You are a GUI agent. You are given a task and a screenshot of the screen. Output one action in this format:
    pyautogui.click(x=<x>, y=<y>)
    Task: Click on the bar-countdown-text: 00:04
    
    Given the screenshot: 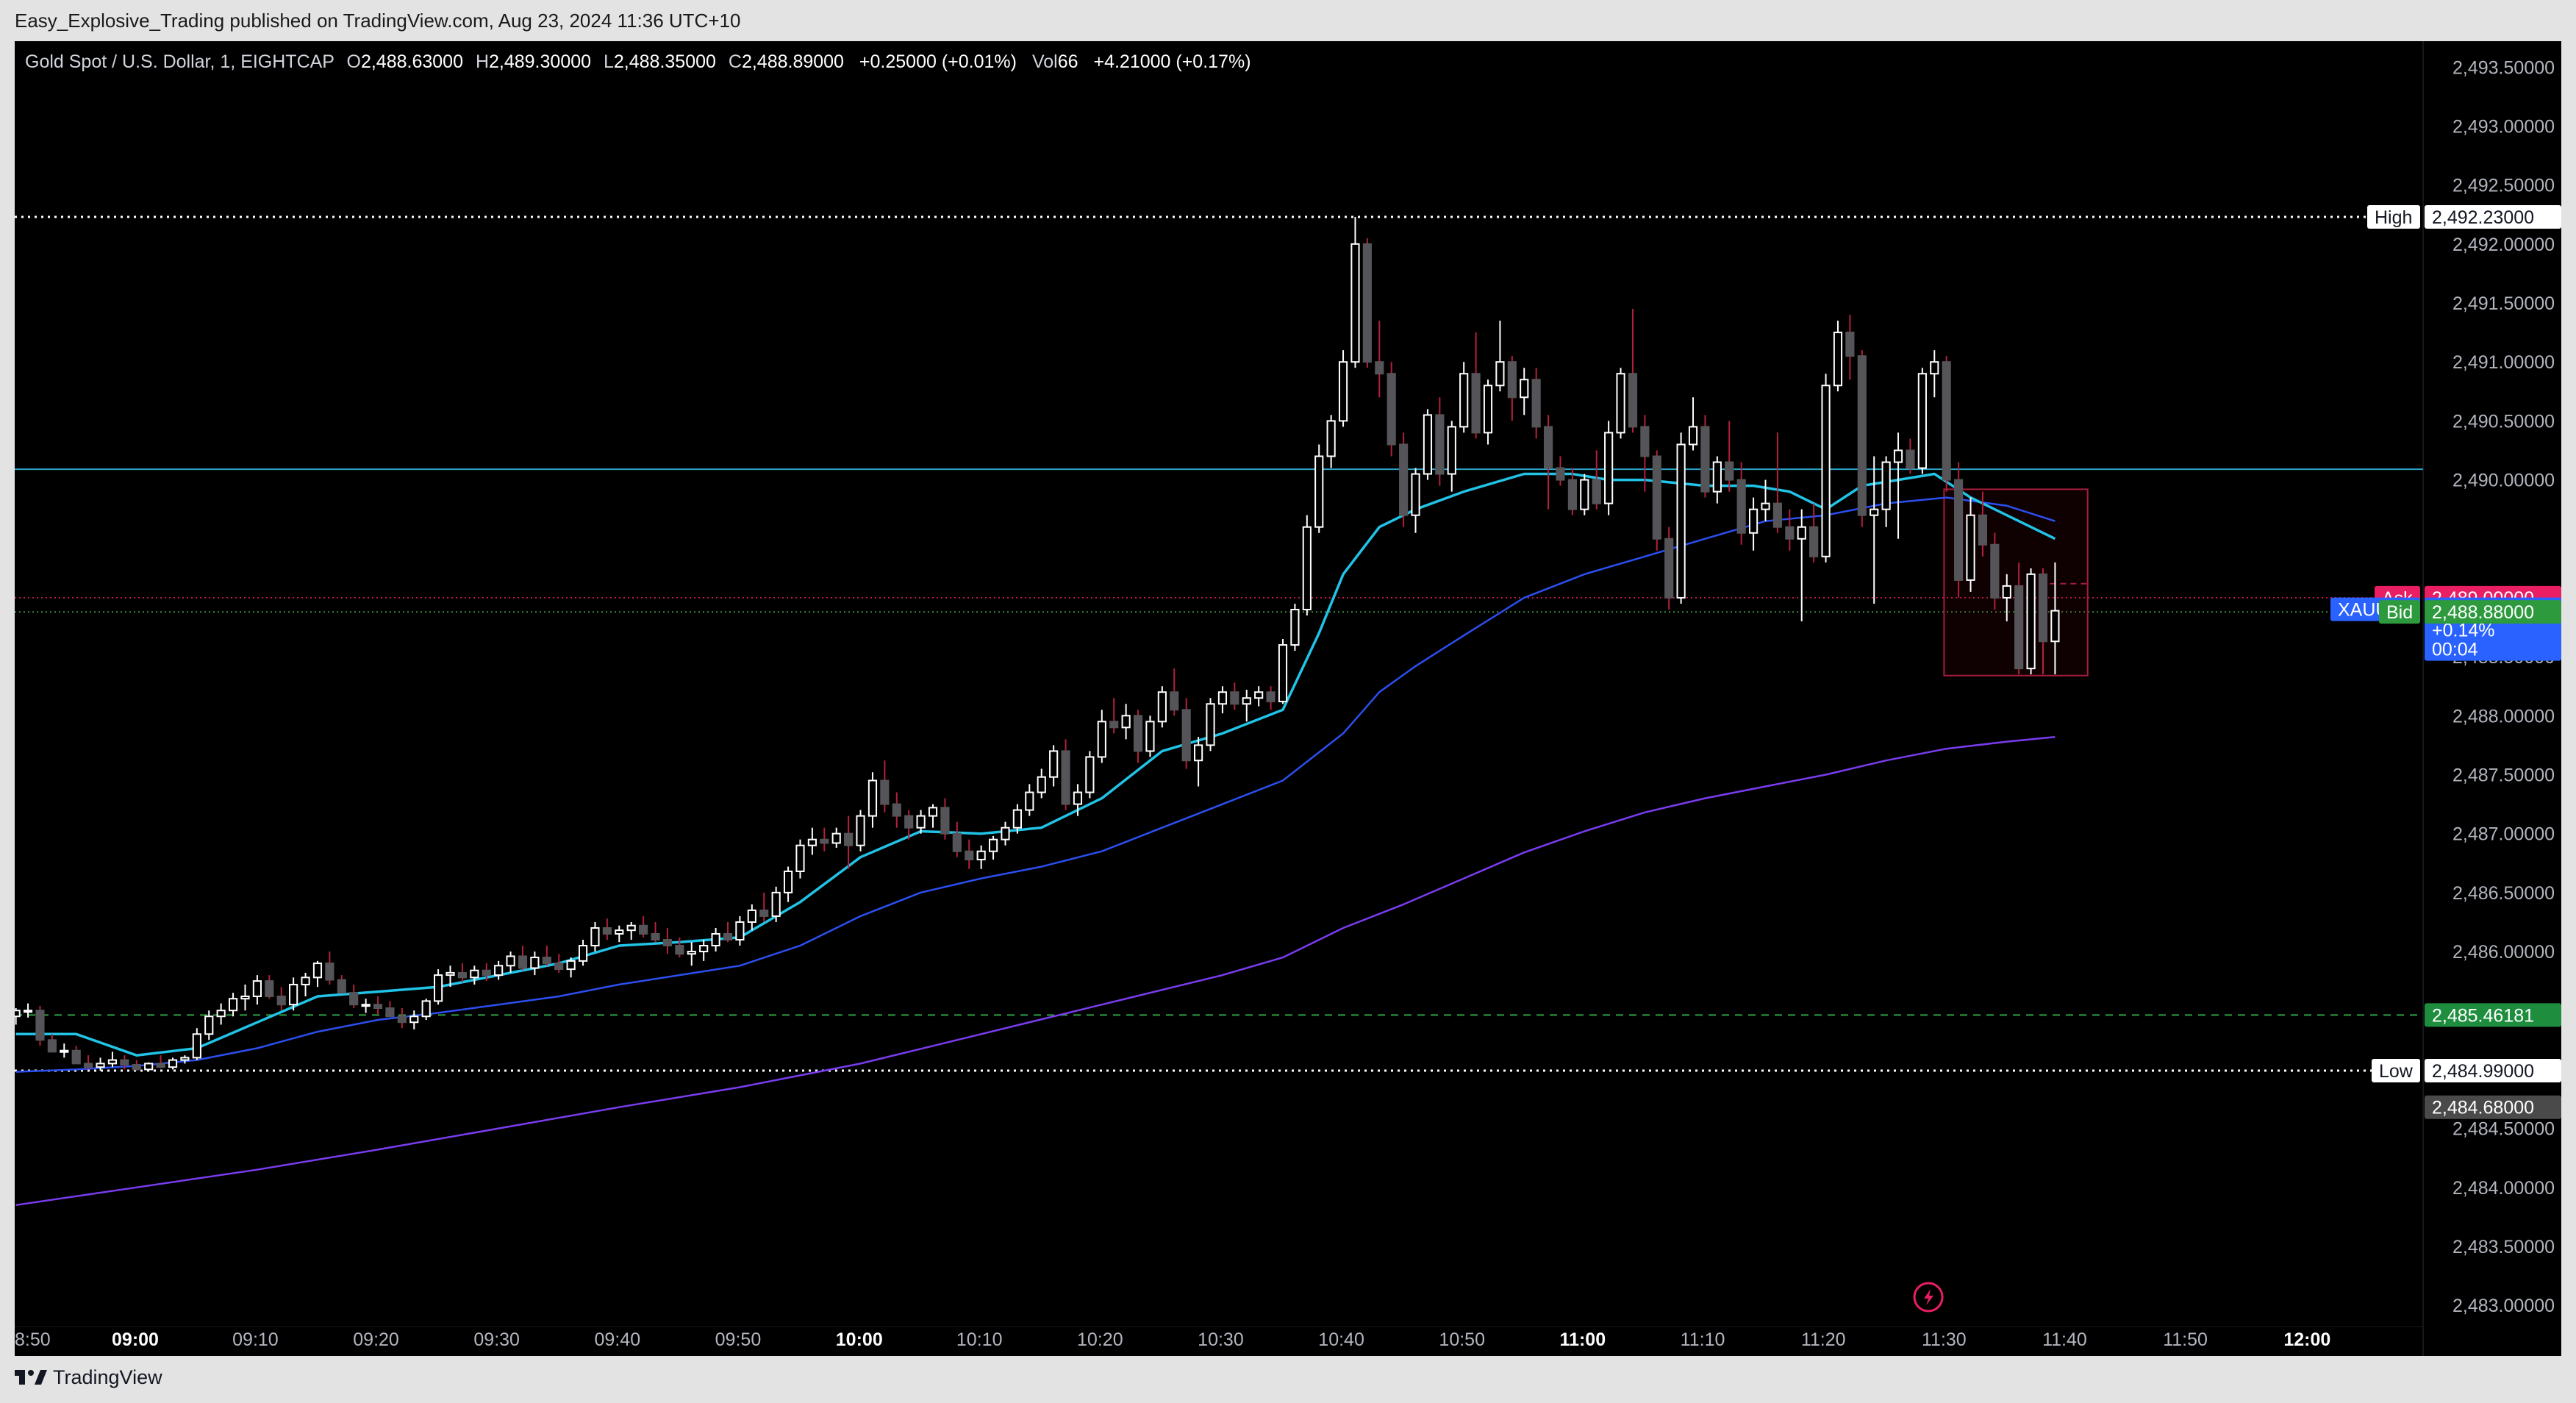 What is the action you would take?
    pyautogui.click(x=2455, y=650)
    